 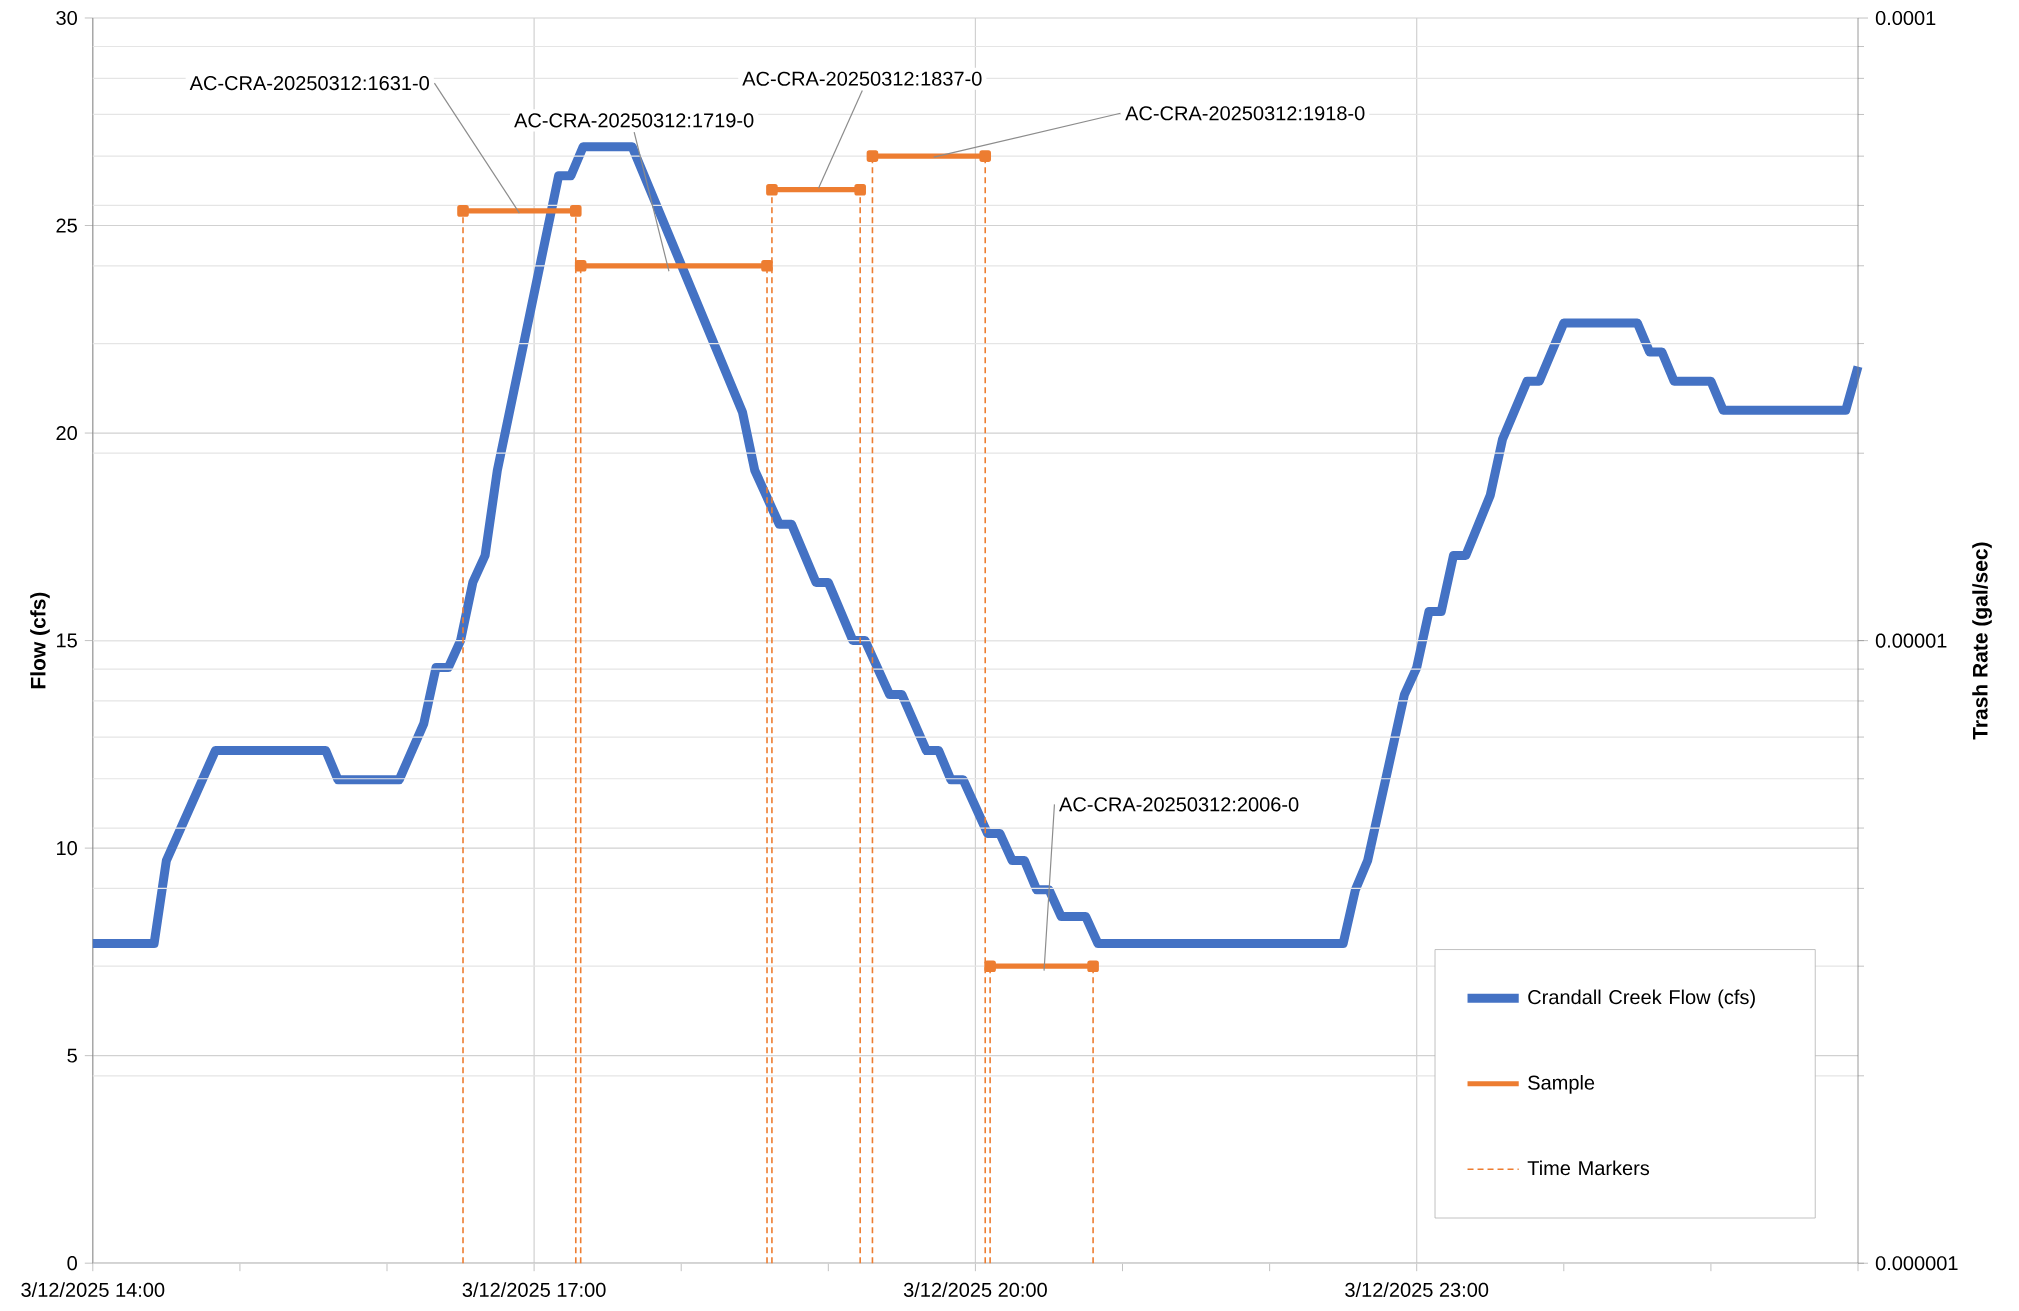 What do you see at coordinates (309, 83) in the screenshot?
I see `annotation: AC-CRA-20250312:1631-0` at bounding box center [309, 83].